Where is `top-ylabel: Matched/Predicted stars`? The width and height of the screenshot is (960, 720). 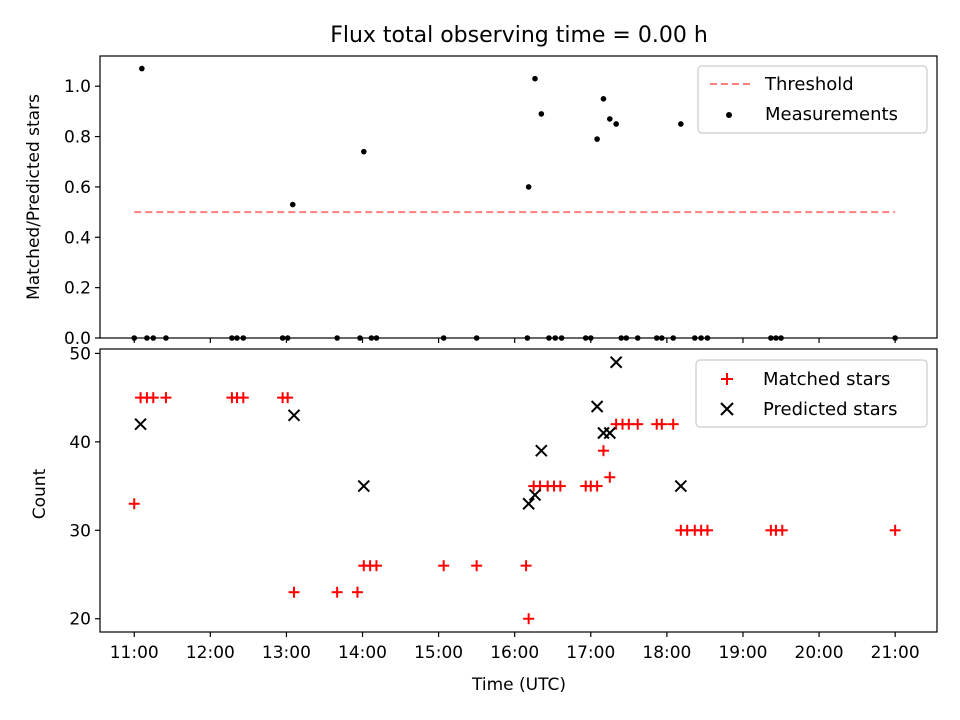
top-ylabel: Matched/Predicted stars is located at coordinates (34, 197).